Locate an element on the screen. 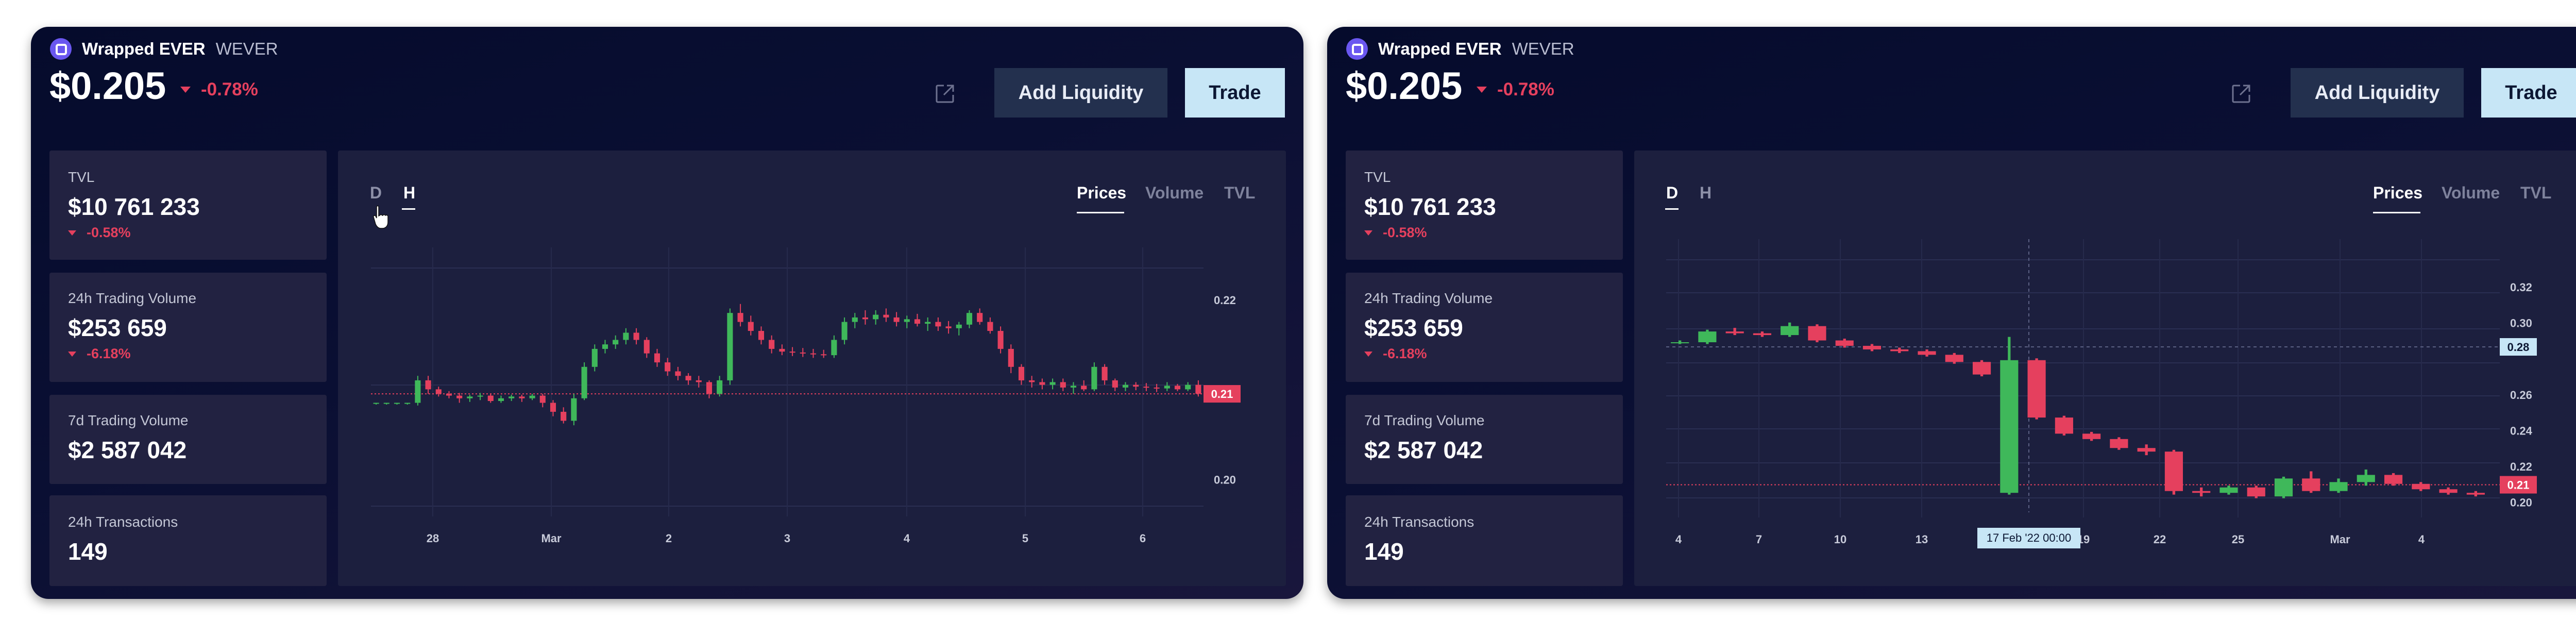  stat-label: 24h Transactions is located at coordinates (1419, 522).